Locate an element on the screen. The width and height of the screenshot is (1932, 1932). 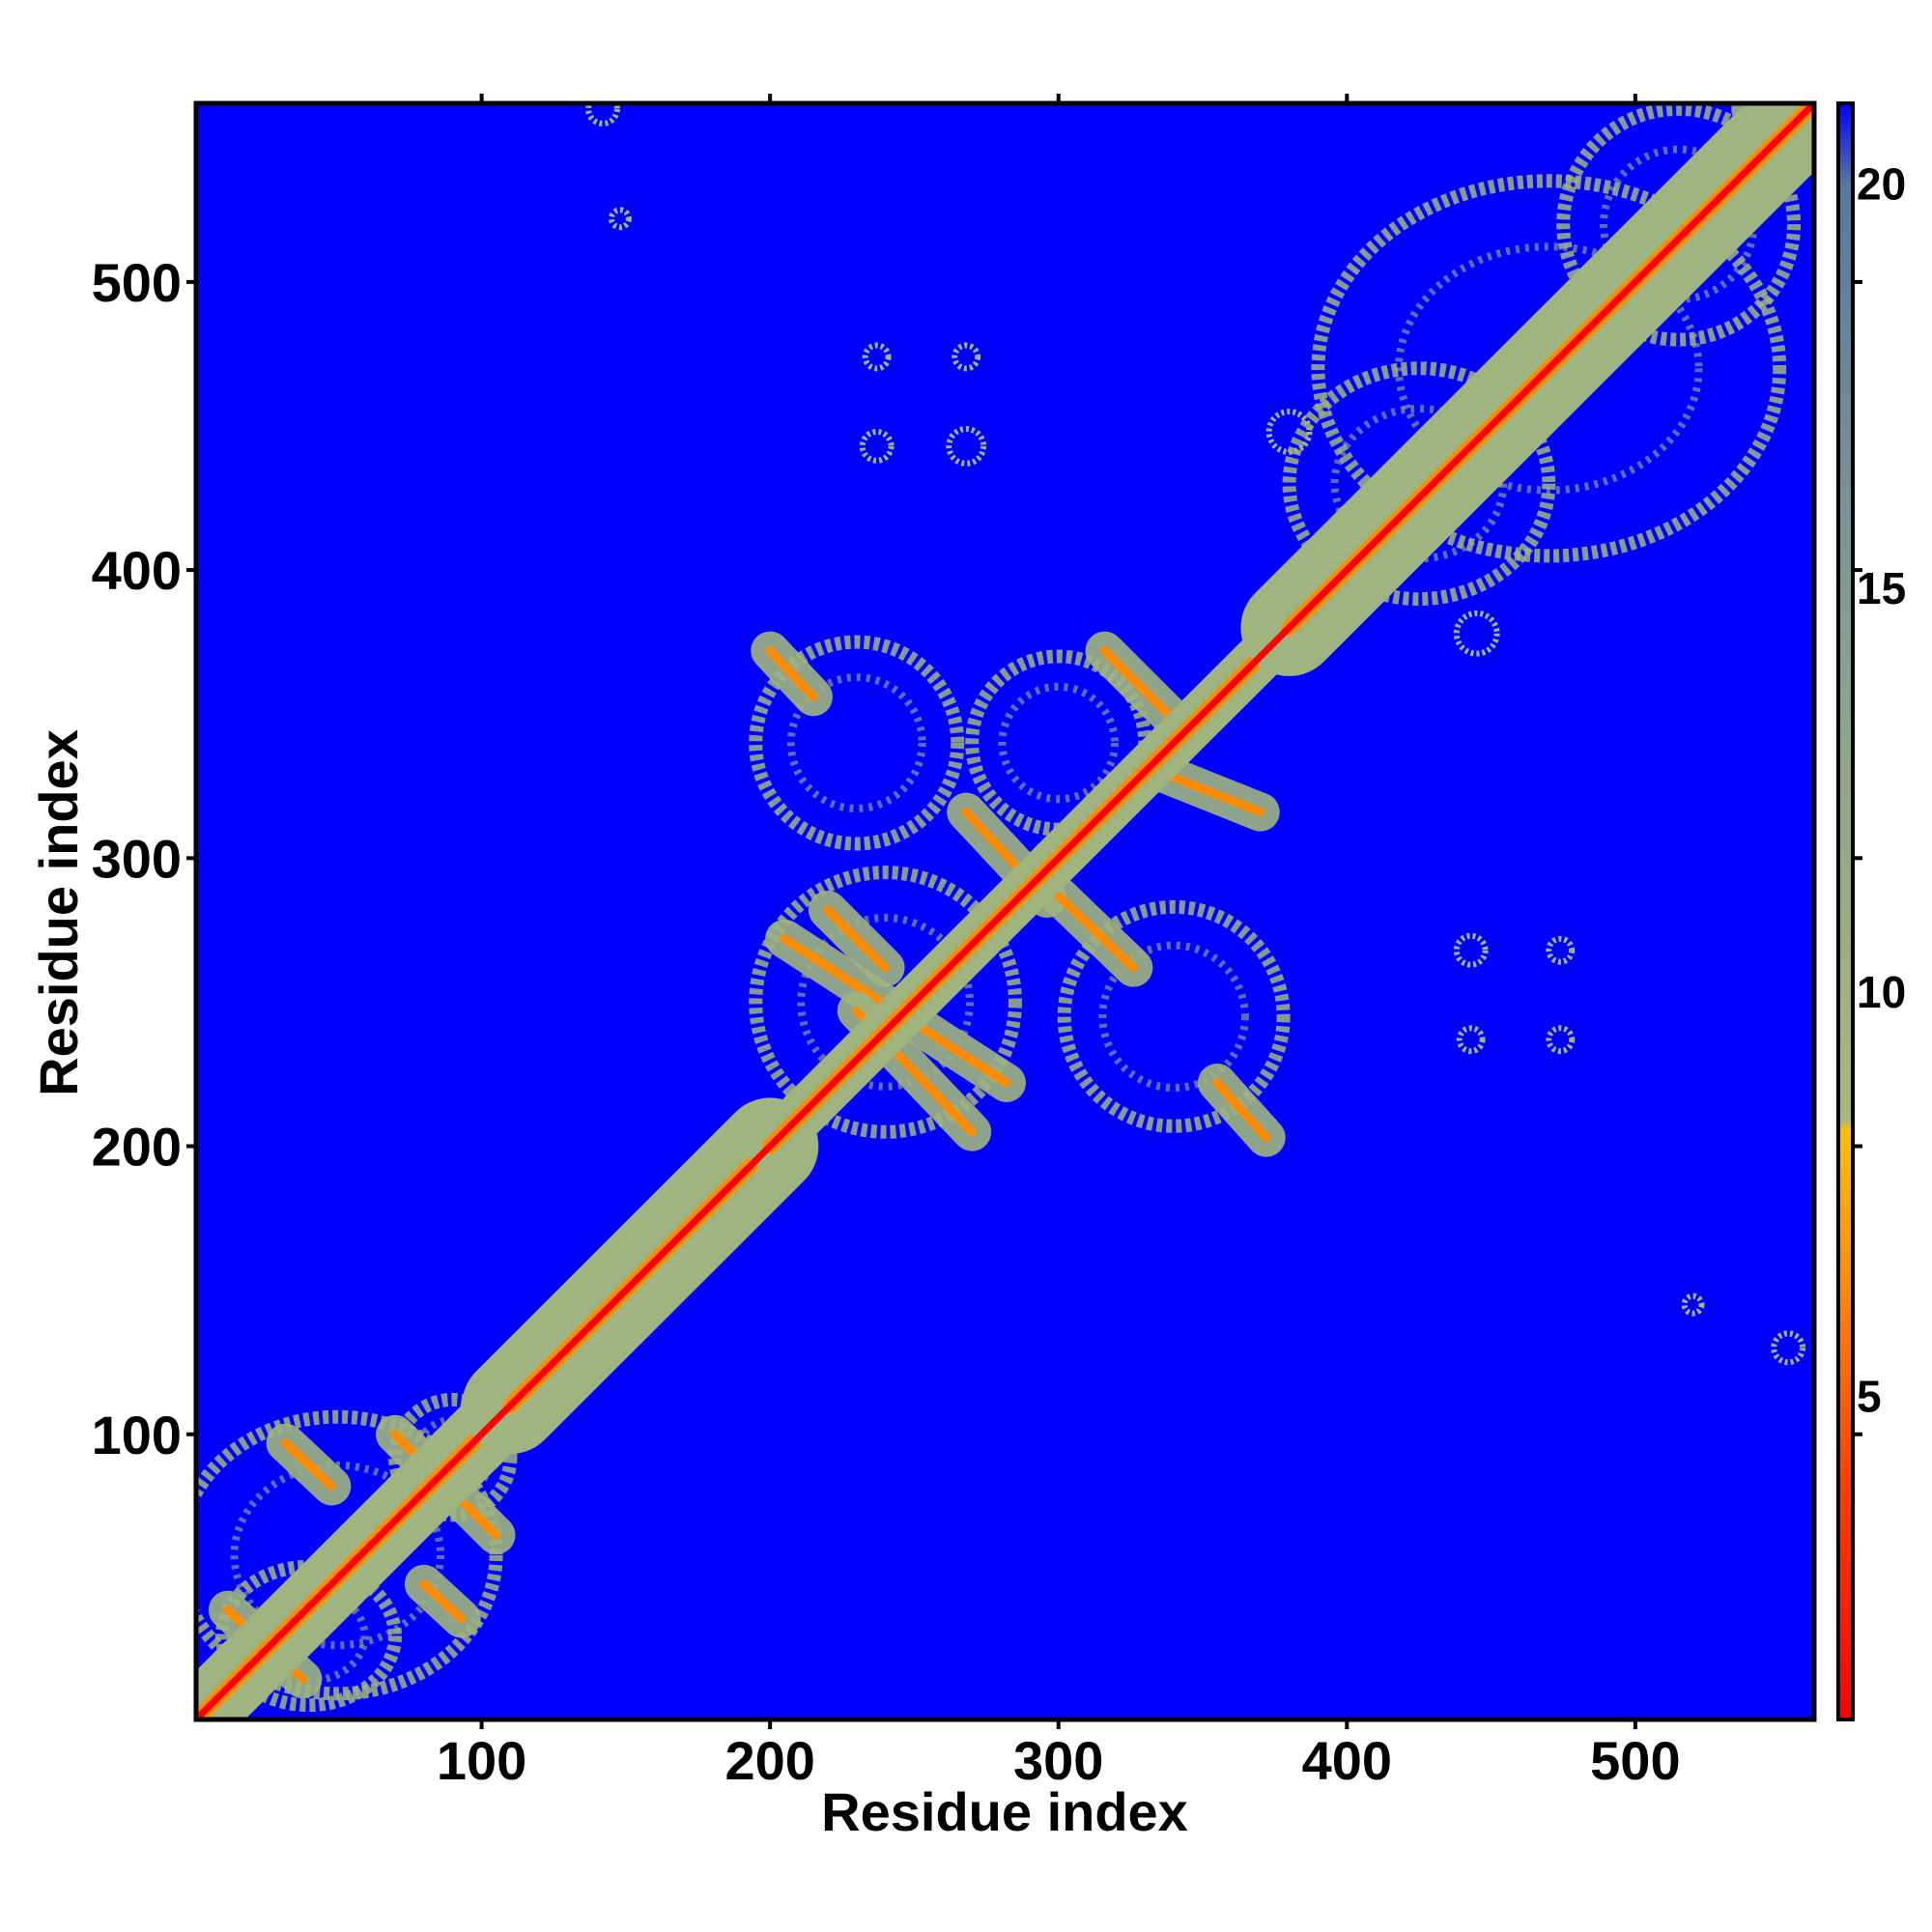
y-axis-title: Residue index is located at coordinates (58, 912).